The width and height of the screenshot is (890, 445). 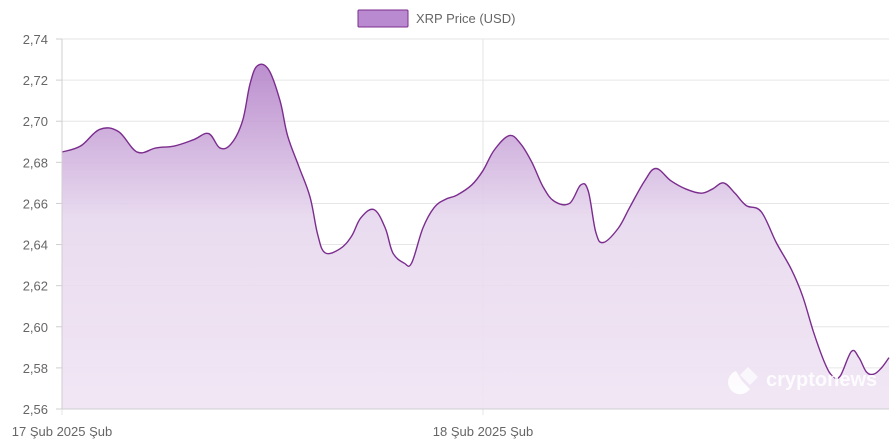 What do you see at coordinates (465, 18) in the screenshot?
I see `legend-label: XRP Price (USD)` at bounding box center [465, 18].